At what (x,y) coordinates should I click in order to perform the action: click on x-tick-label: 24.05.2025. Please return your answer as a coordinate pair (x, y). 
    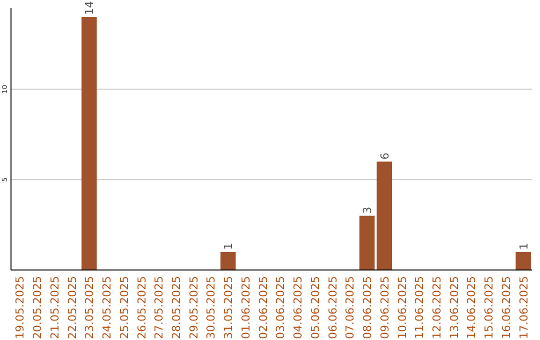
    Looking at the image, I should click on (107, 307).